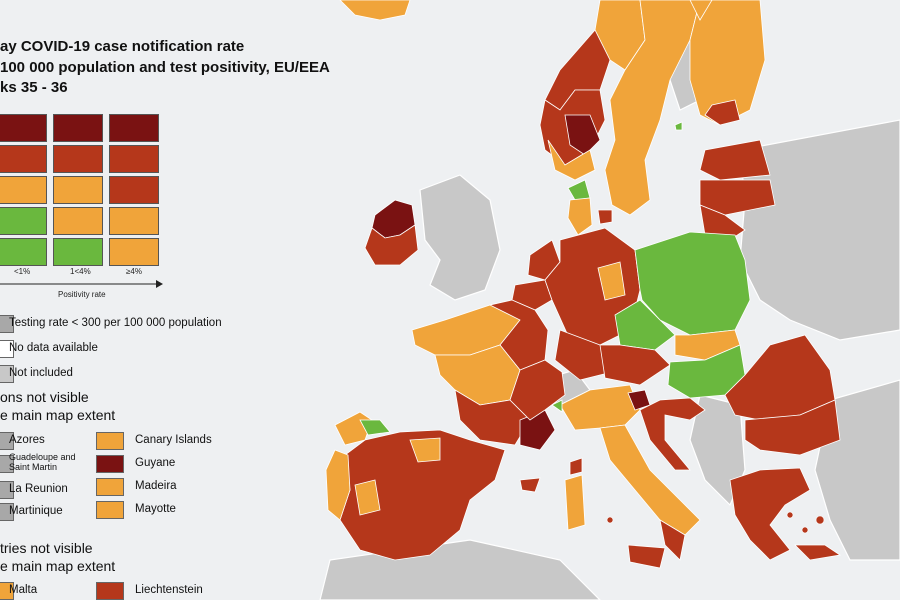  What do you see at coordinates (155, 509) in the screenshot?
I see `region-label-mayotte: Mayotte` at bounding box center [155, 509].